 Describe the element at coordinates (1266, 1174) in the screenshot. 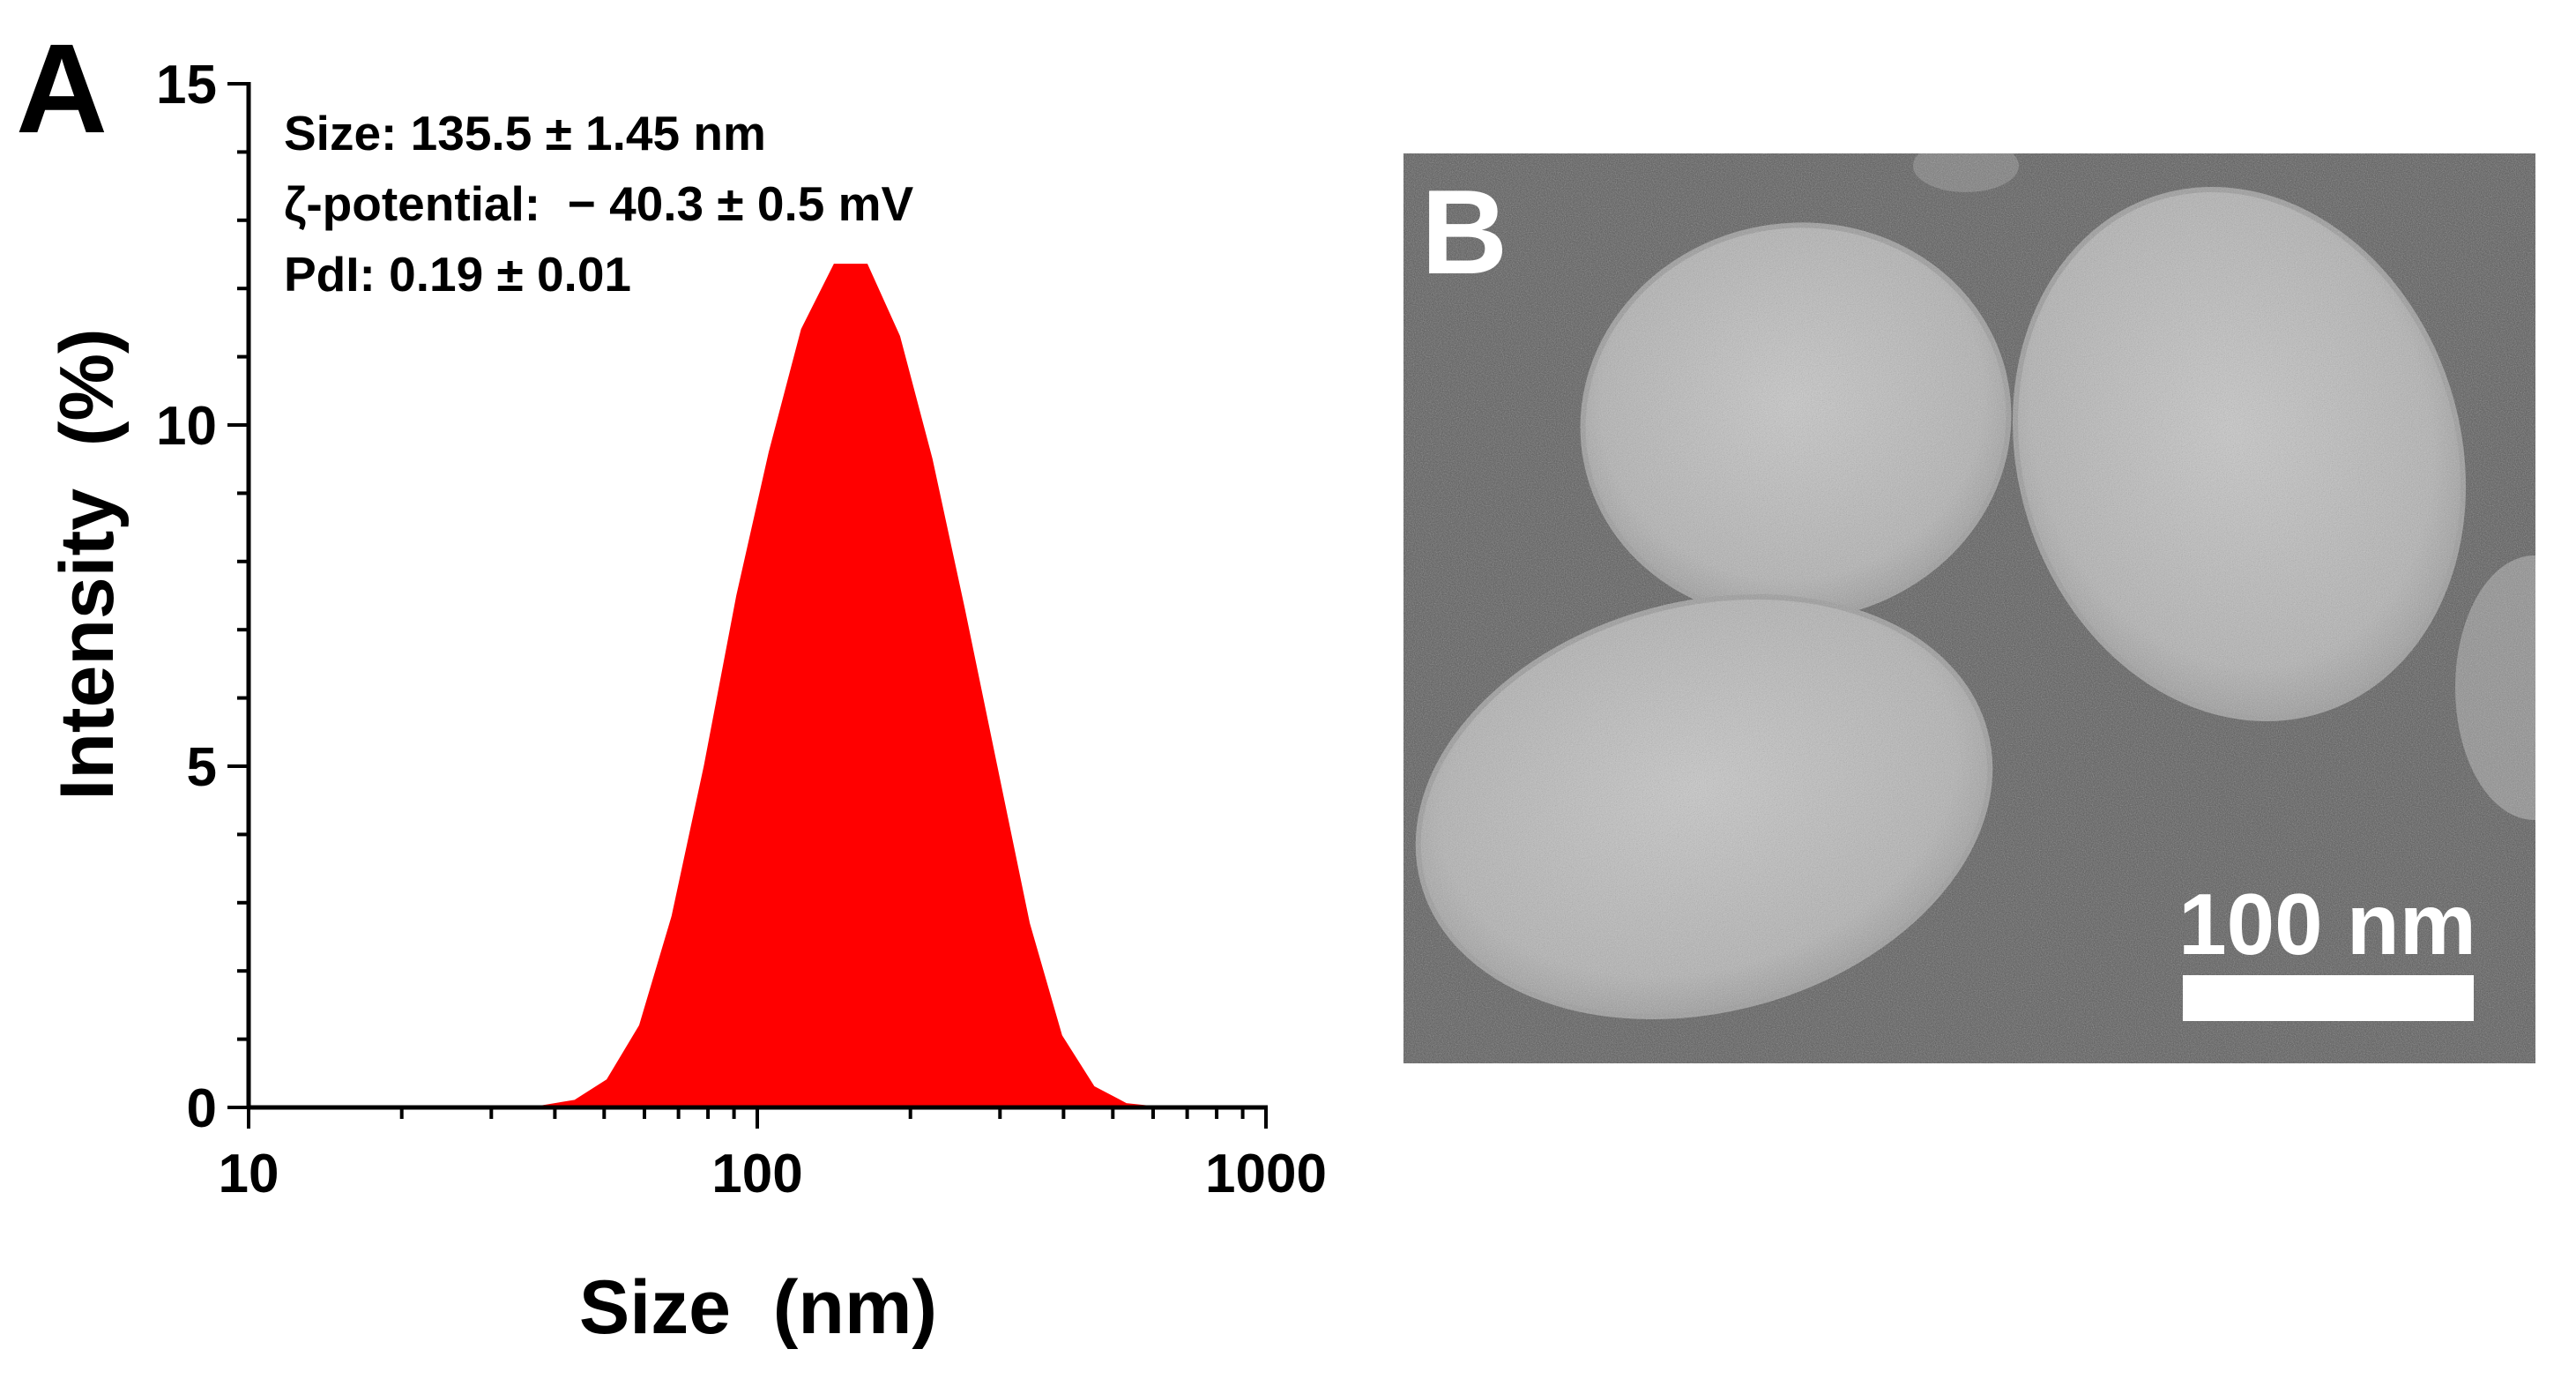

I see `x-tick-label: 1000` at that location.